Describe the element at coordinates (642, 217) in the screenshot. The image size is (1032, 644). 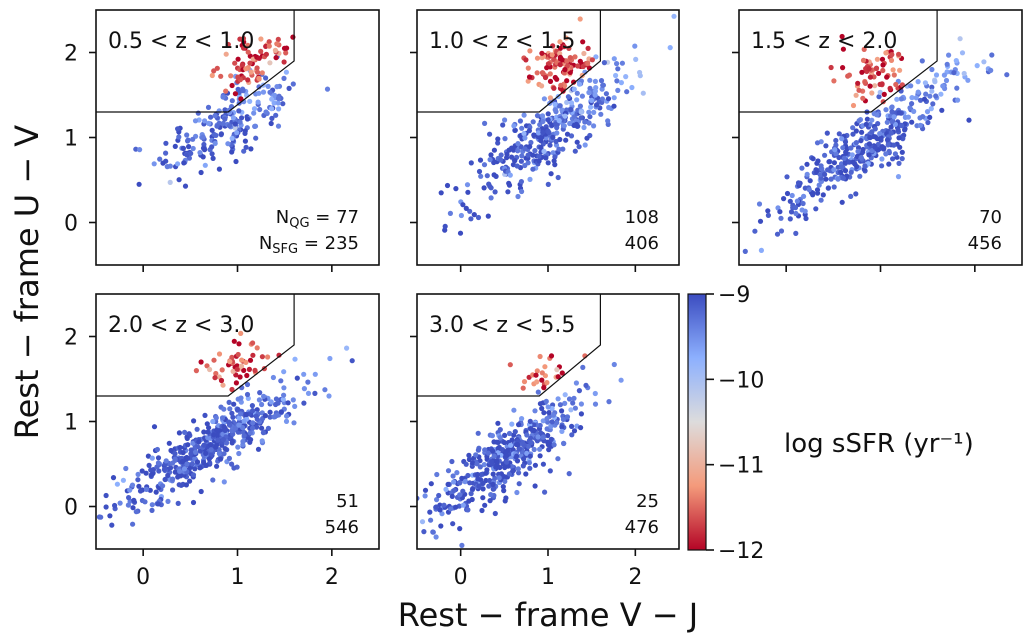
I see `qg-count: 108` at that location.